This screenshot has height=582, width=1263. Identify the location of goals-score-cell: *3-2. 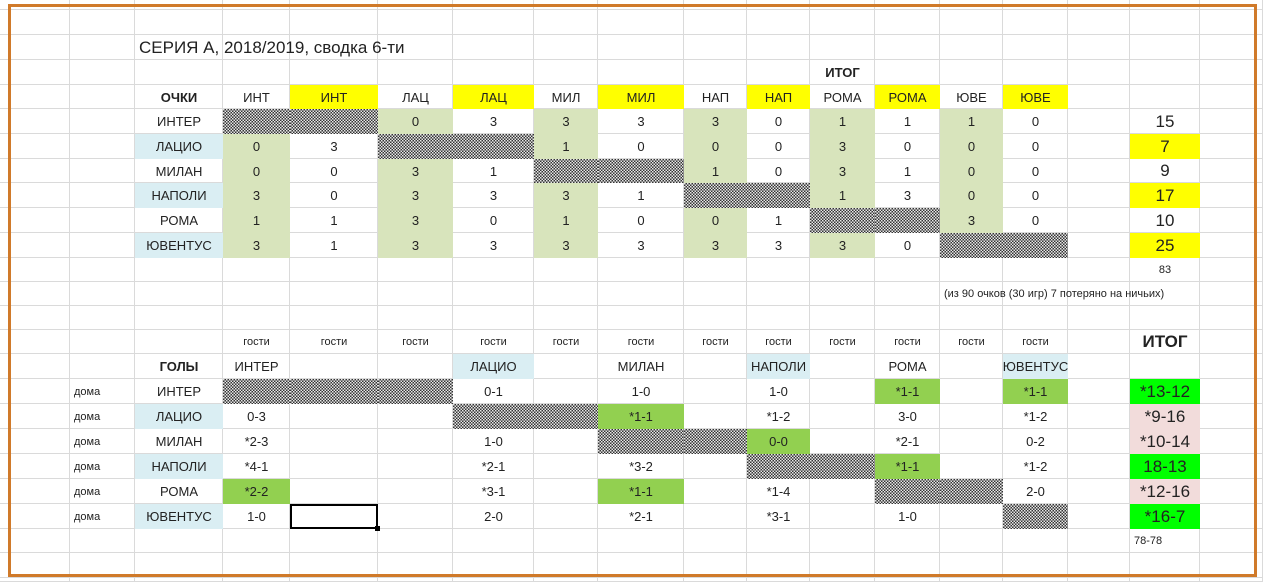
(641, 466).